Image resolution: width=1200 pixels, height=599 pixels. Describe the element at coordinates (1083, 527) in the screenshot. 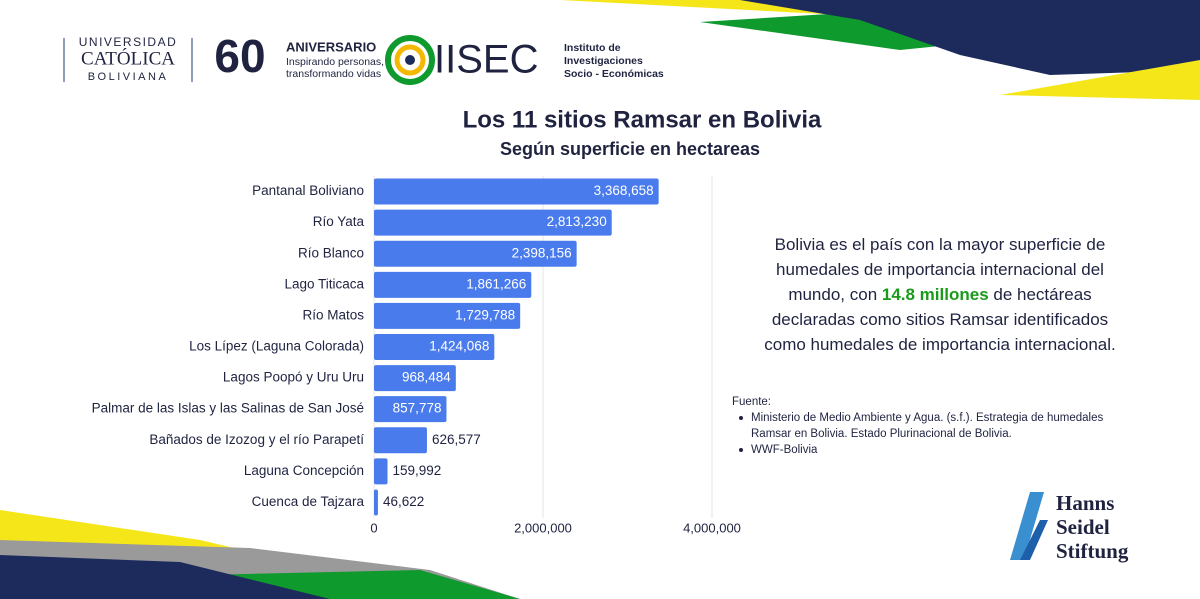

I see `logo-text: Seidel` at that location.